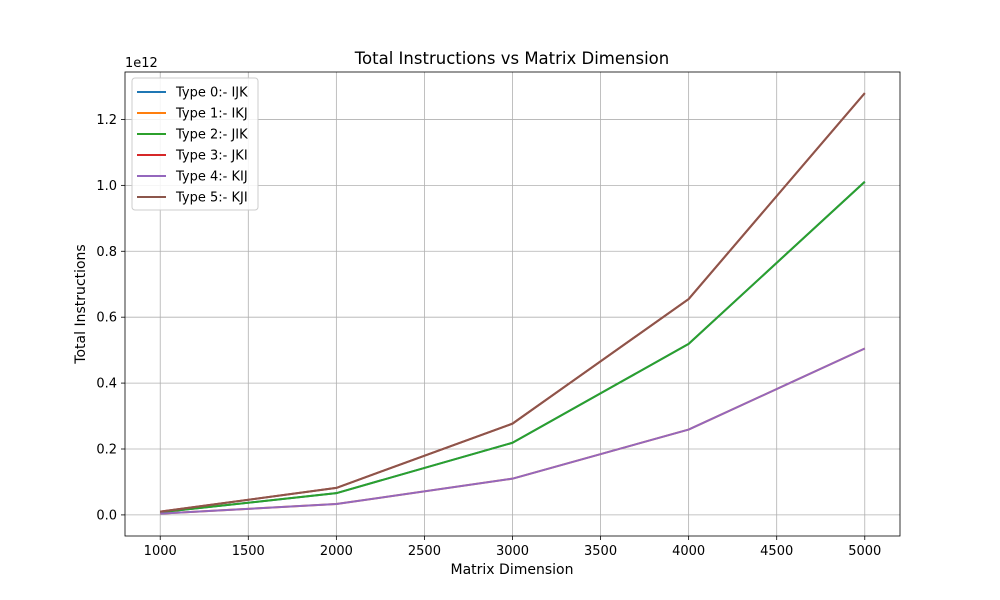 Image resolution: width=1000 pixels, height=600 pixels. Describe the element at coordinates (211, 114) in the screenshot. I see `legend-label: Type 1:- IKJ` at that location.